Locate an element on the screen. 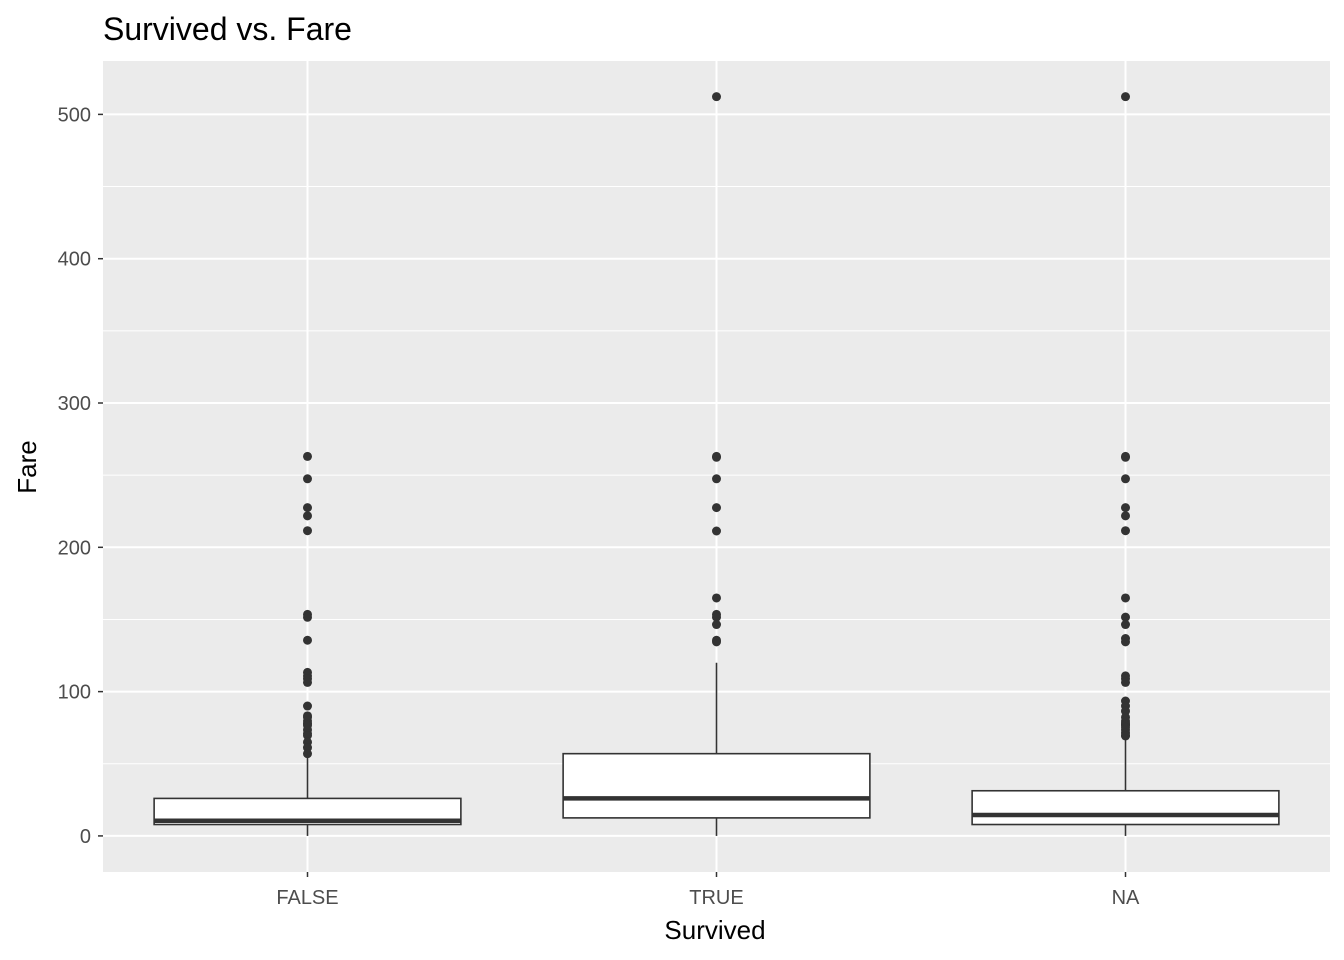  y-tick-label: 300 is located at coordinates (74, 404).